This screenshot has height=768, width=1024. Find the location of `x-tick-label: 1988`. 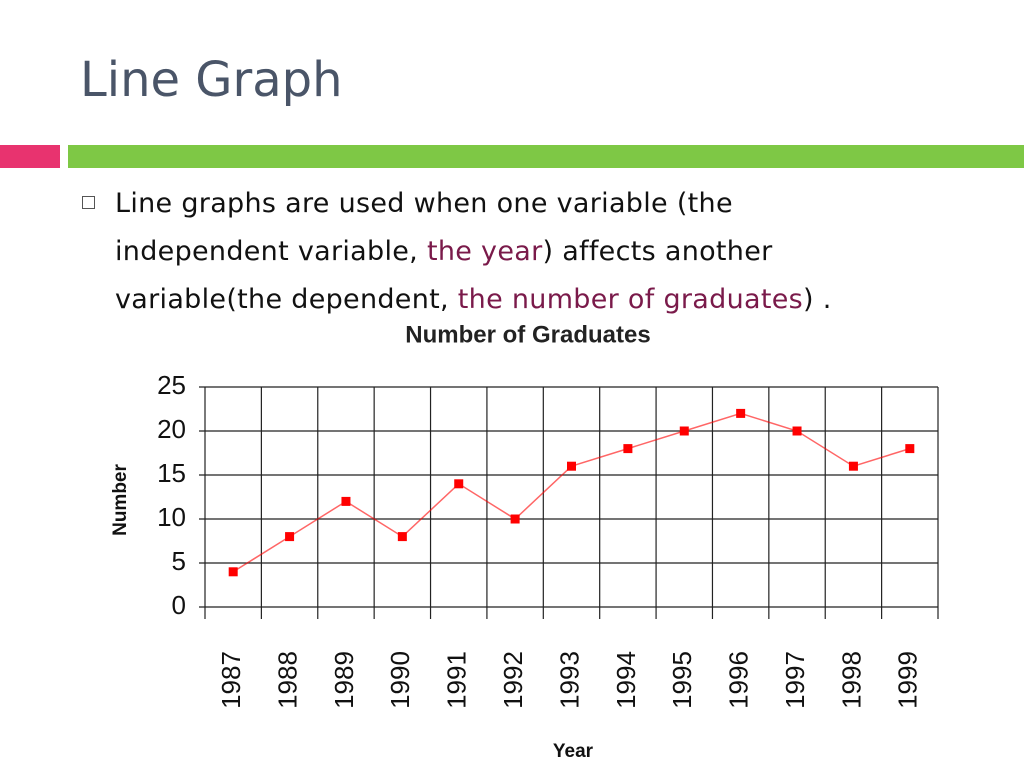

x-tick-label: 1988 is located at coordinates (287, 680).